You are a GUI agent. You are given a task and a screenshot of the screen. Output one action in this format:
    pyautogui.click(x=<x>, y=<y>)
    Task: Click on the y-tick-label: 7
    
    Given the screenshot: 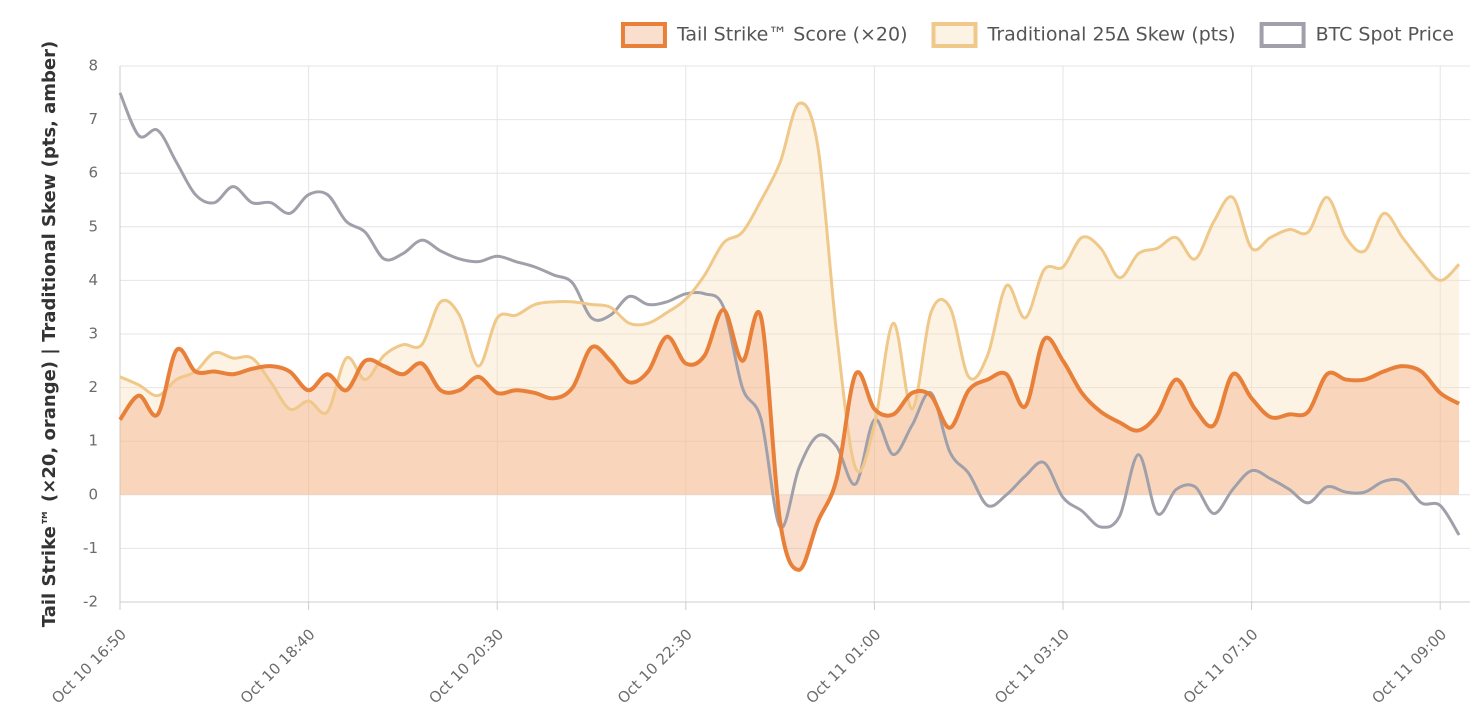 What is the action you would take?
    pyautogui.click(x=93, y=119)
    